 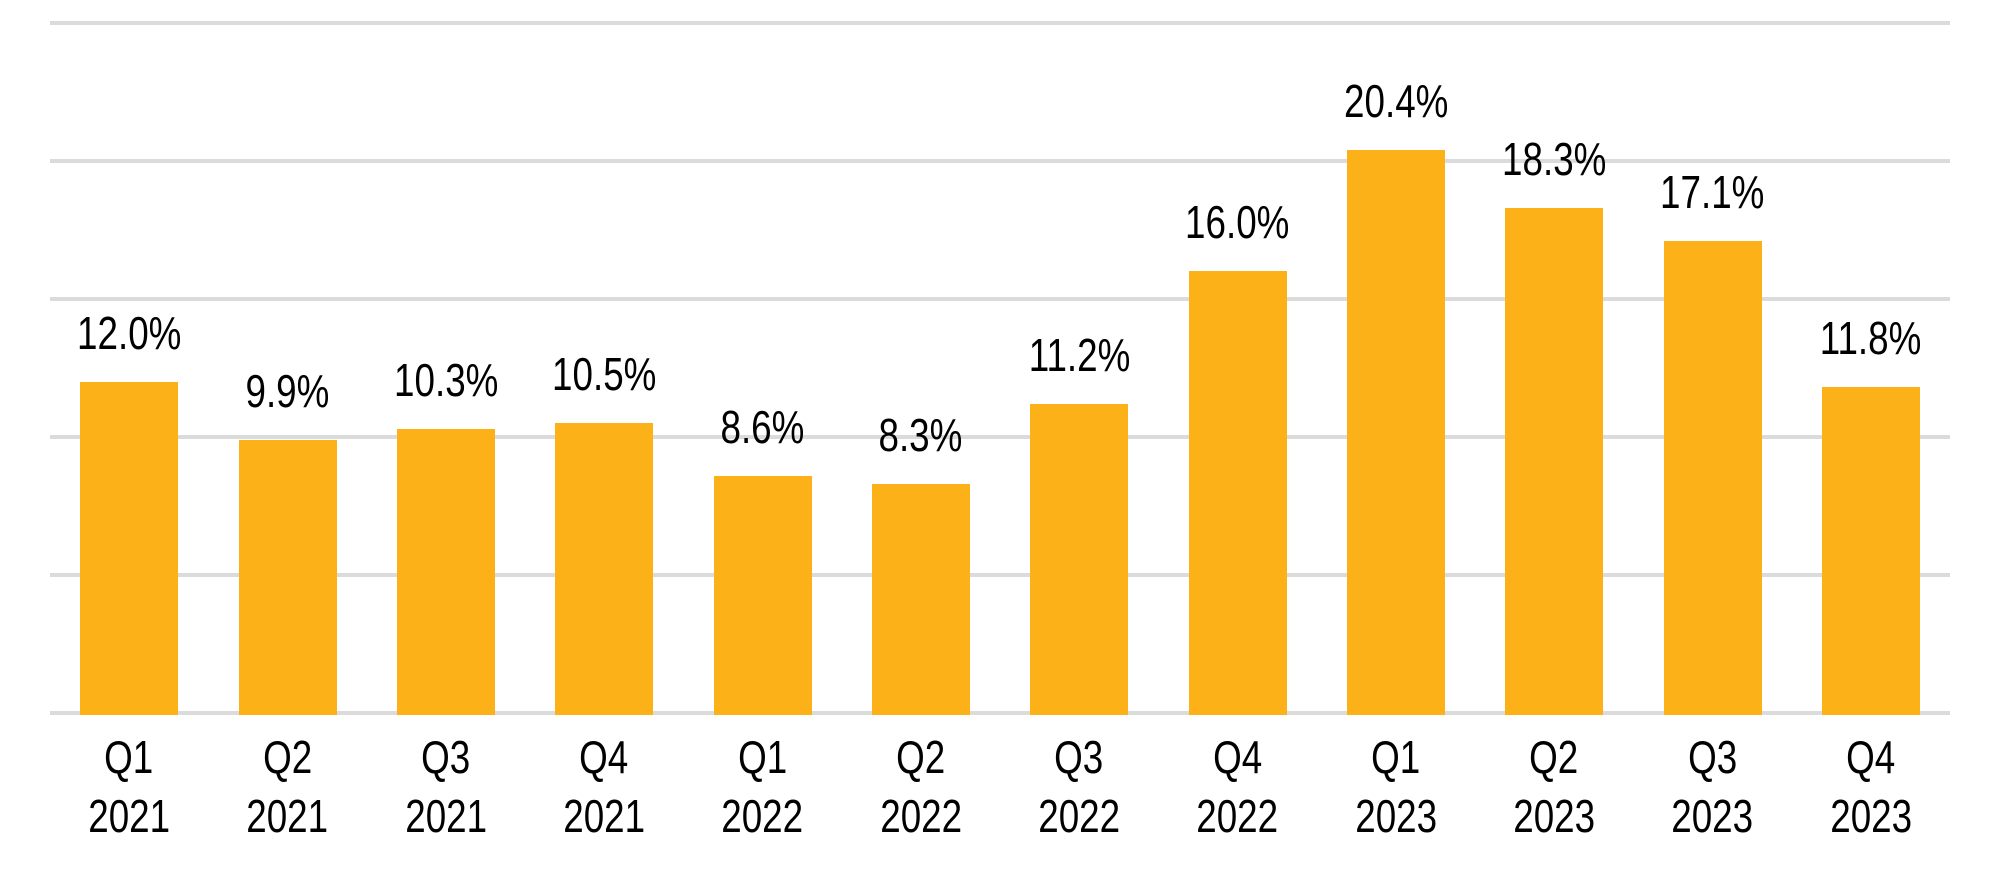 I want to click on bar-q4-2023, so click(x=1870, y=551).